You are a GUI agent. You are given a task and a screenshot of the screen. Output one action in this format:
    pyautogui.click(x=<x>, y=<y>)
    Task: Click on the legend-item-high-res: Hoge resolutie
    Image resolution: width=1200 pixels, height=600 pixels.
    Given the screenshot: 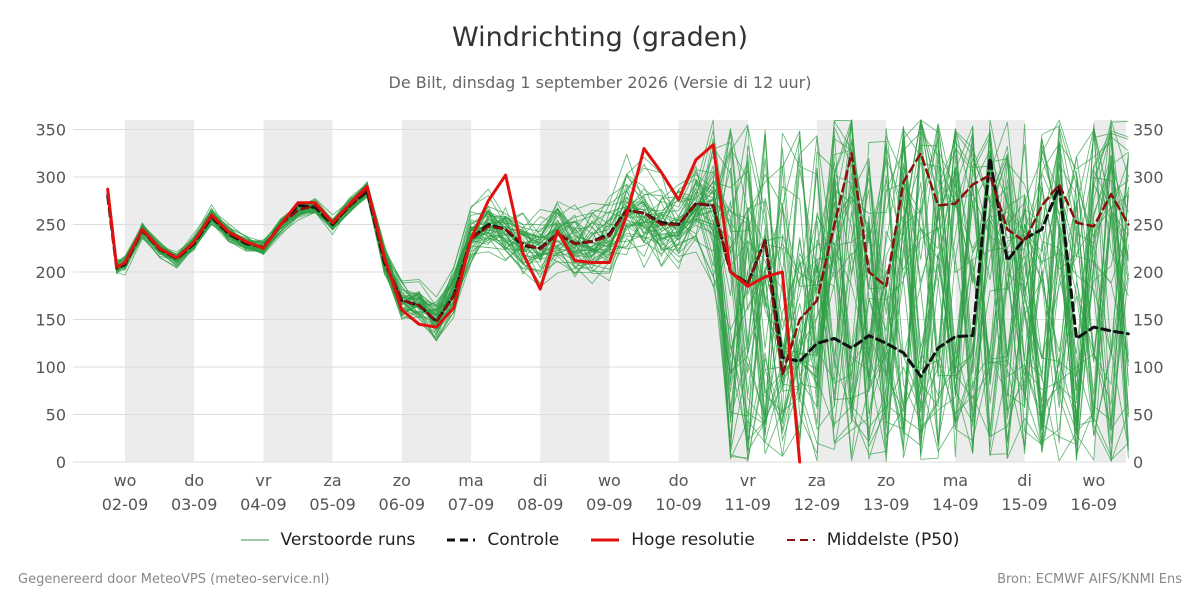 What is the action you would take?
    pyautogui.click(x=673, y=540)
    